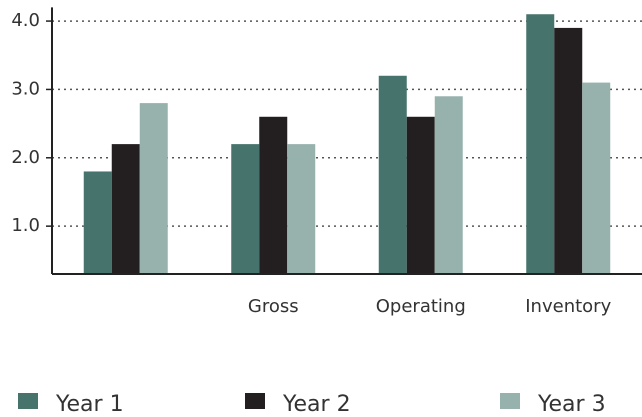 This screenshot has height=417, width=642. What do you see at coordinates (25, 88) in the screenshot?
I see `y-tick-label: 3.0` at bounding box center [25, 88].